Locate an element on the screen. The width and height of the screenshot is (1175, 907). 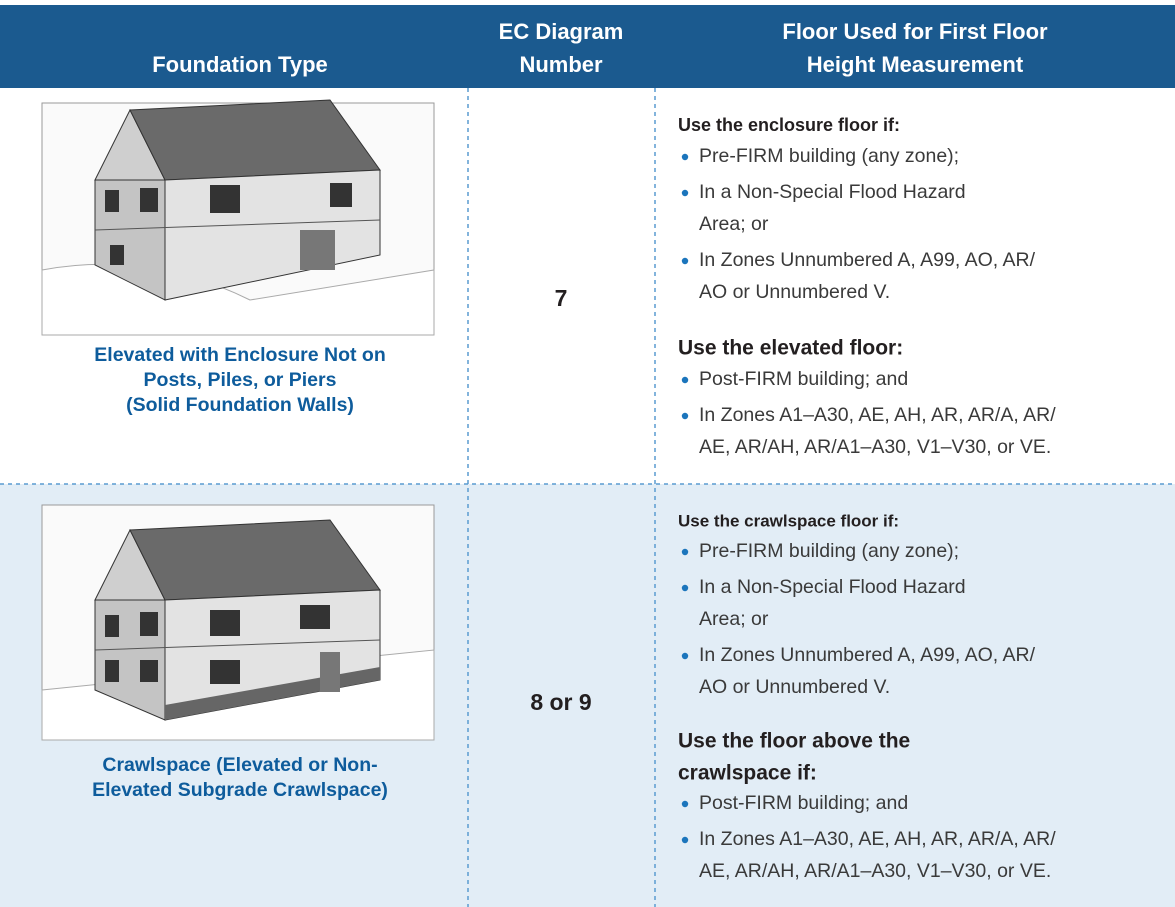
foundation-caption: Elevated Subgrade Crawlspace) is located at coordinates (240, 790).